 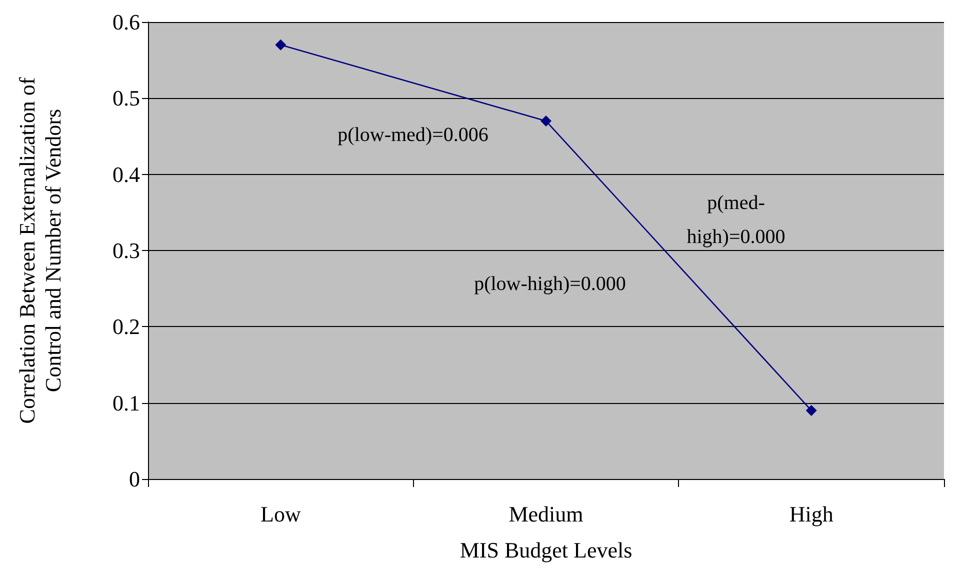 What do you see at coordinates (546, 550) in the screenshot?
I see `x-axis-title: MIS Budget Levels` at bounding box center [546, 550].